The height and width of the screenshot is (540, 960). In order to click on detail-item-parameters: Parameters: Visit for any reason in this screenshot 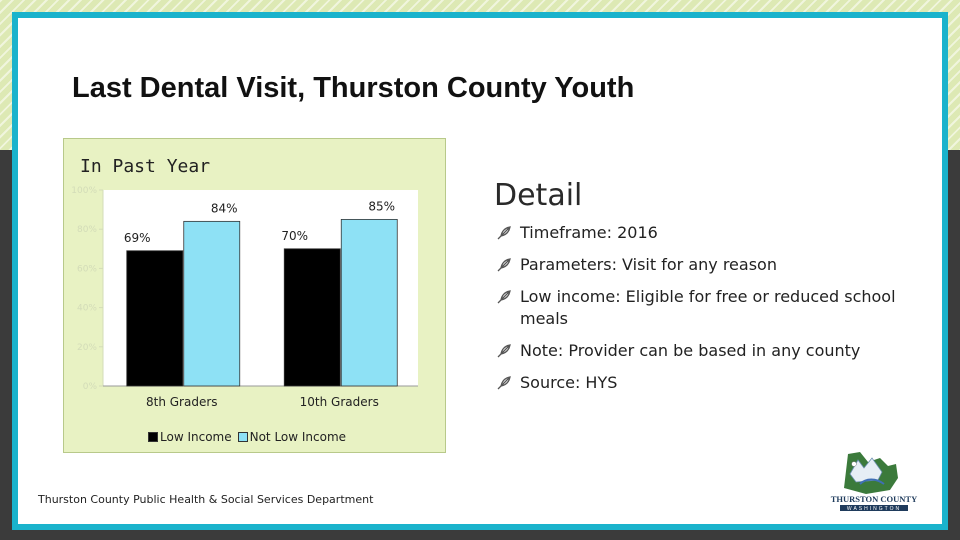, I will do `click(696, 265)`.